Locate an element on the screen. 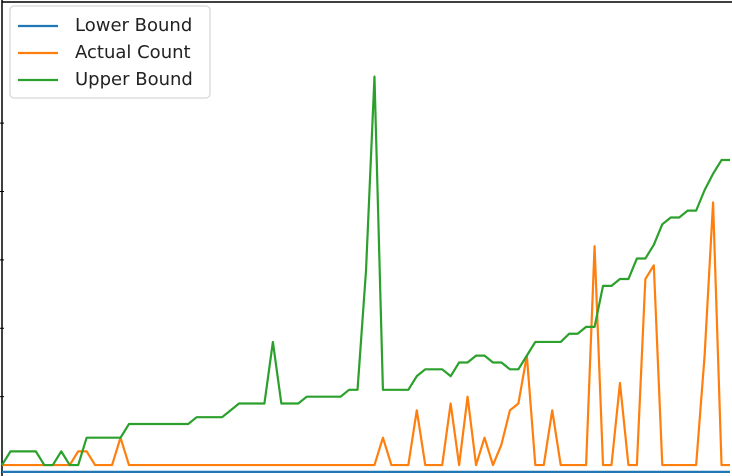  legend-label: Upper Bound is located at coordinates (134, 79).